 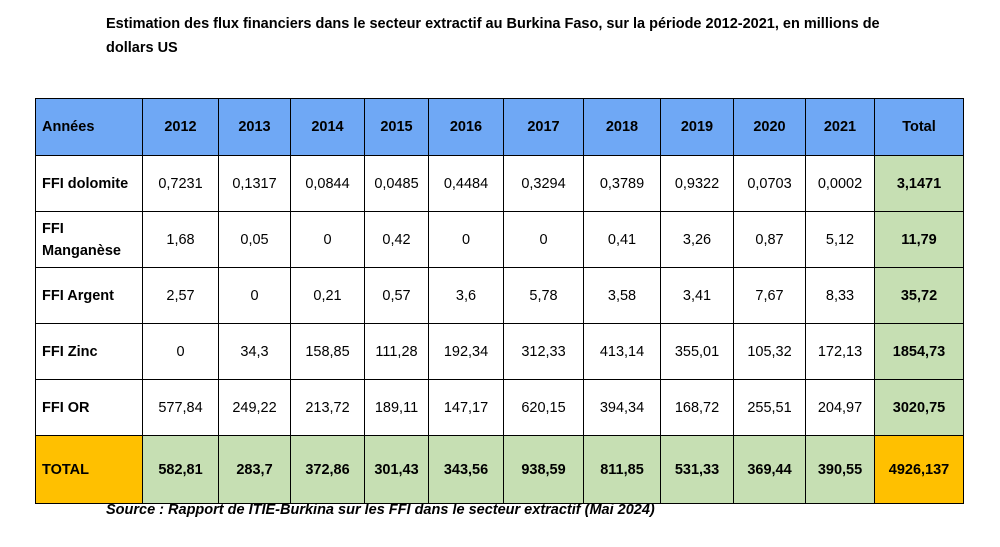 What do you see at coordinates (466, 127) in the screenshot?
I see `header-year-cell: 2016` at bounding box center [466, 127].